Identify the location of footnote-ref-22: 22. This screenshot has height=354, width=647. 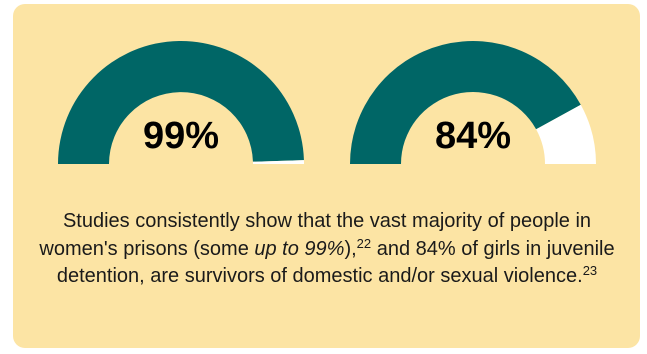
(364, 243).